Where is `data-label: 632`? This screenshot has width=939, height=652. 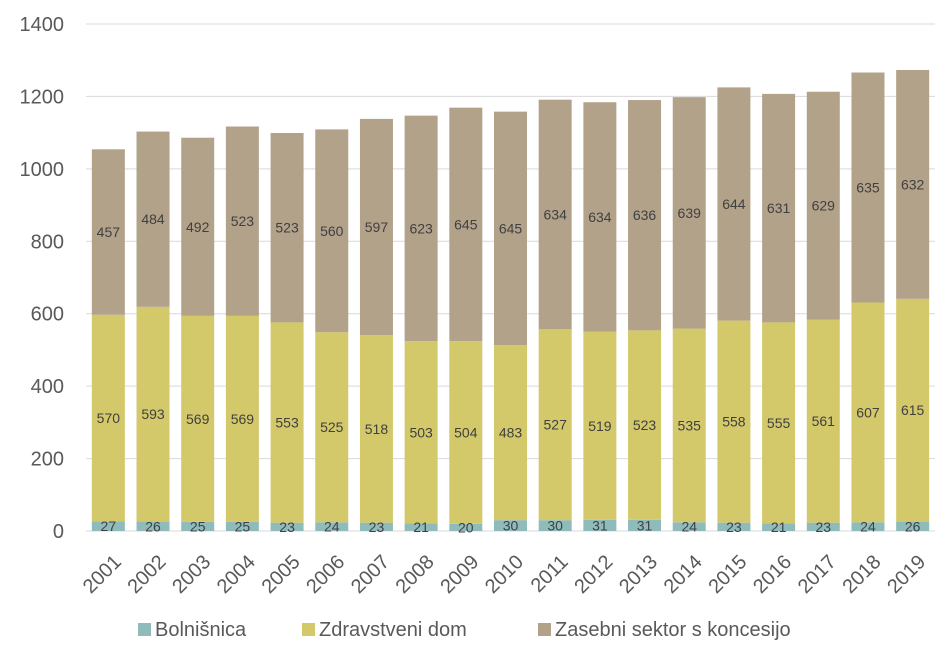 data-label: 632 is located at coordinates (913, 184).